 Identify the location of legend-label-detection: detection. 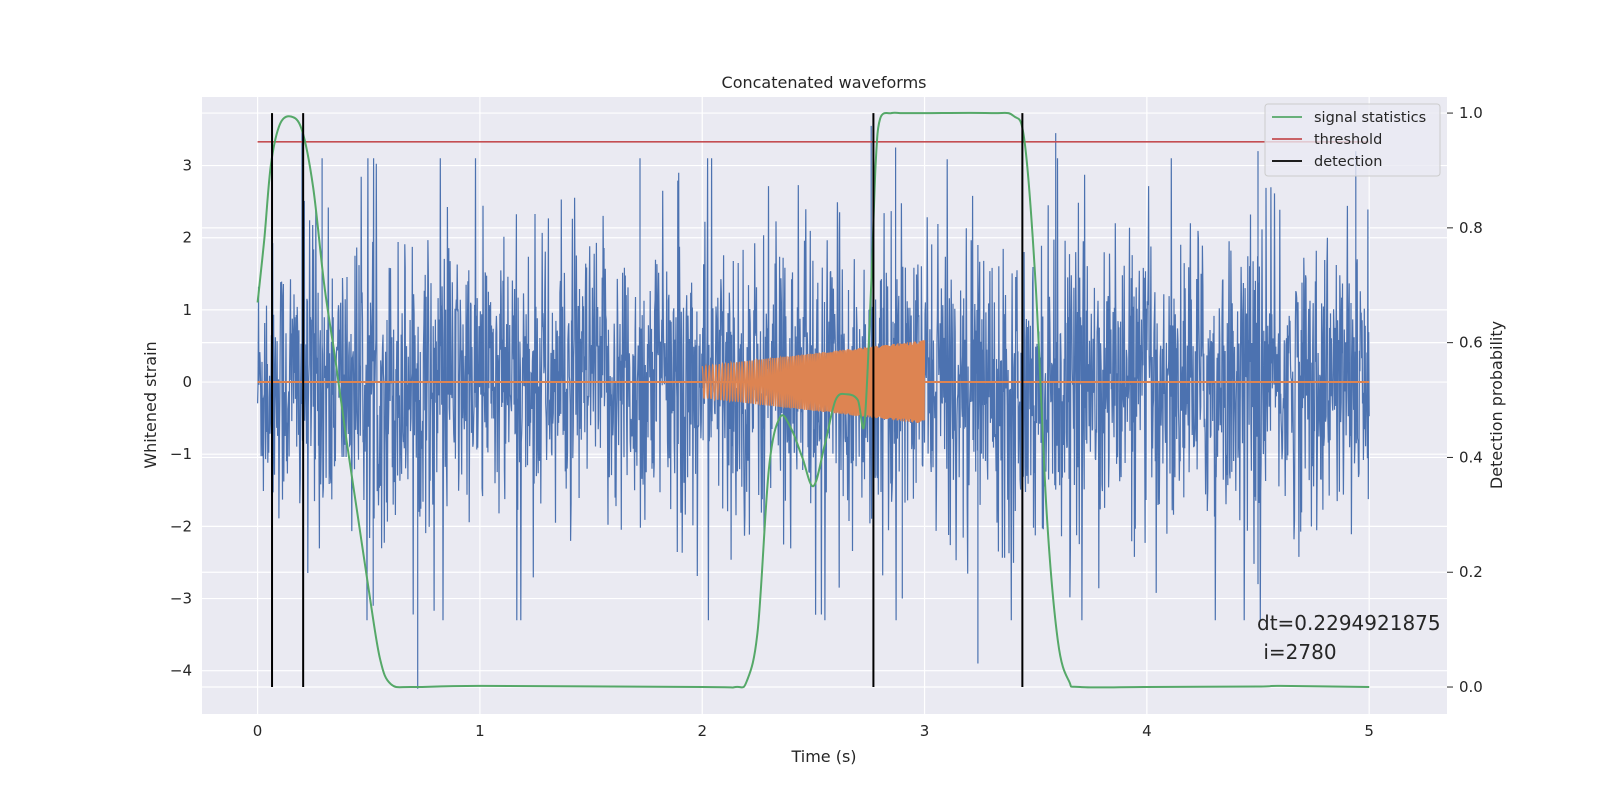
(1348, 162).